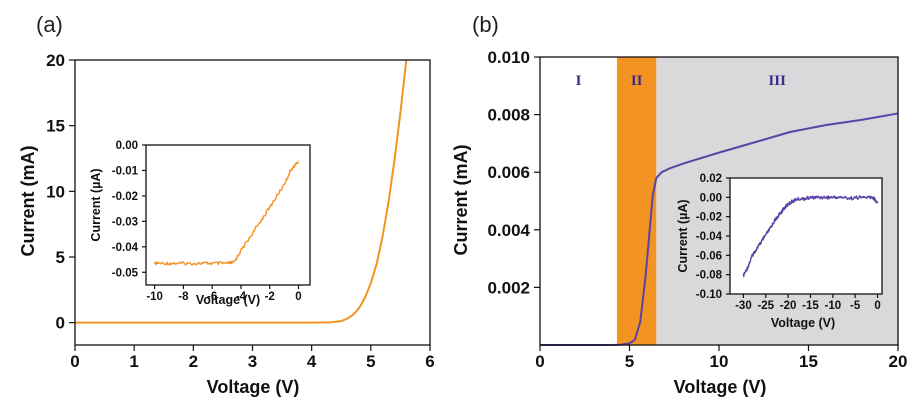  I want to click on panel-a-ytick-label-2: 5, so click(60, 257).